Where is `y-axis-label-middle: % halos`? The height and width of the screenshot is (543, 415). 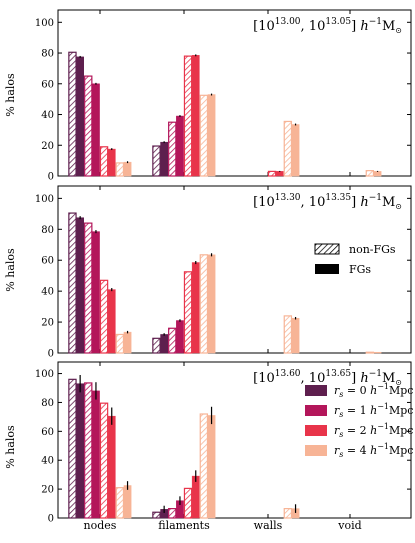
y-axis-label-middle: % halos is located at coordinates (10, 270).